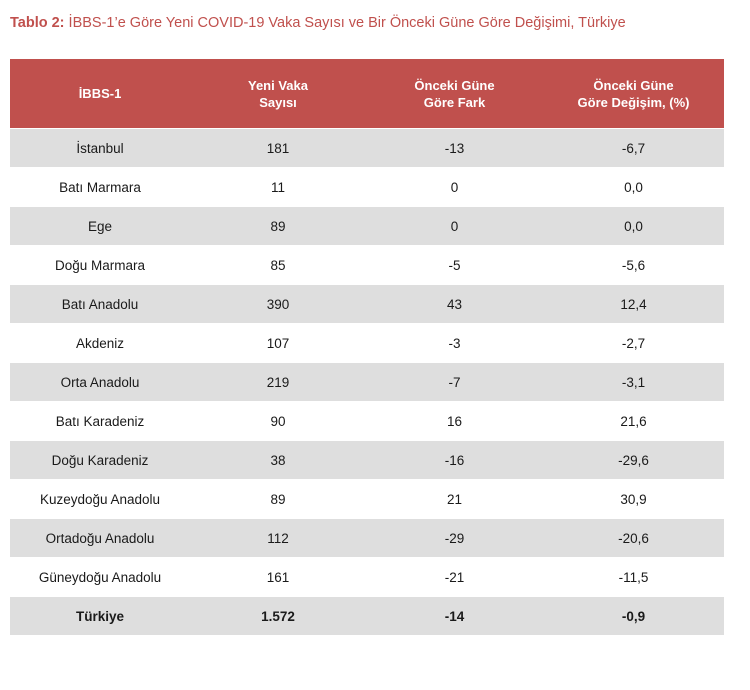 The height and width of the screenshot is (690, 750). What do you see at coordinates (100, 460) in the screenshot?
I see `region-cell: Doğu Karadeniz` at bounding box center [100, 460].